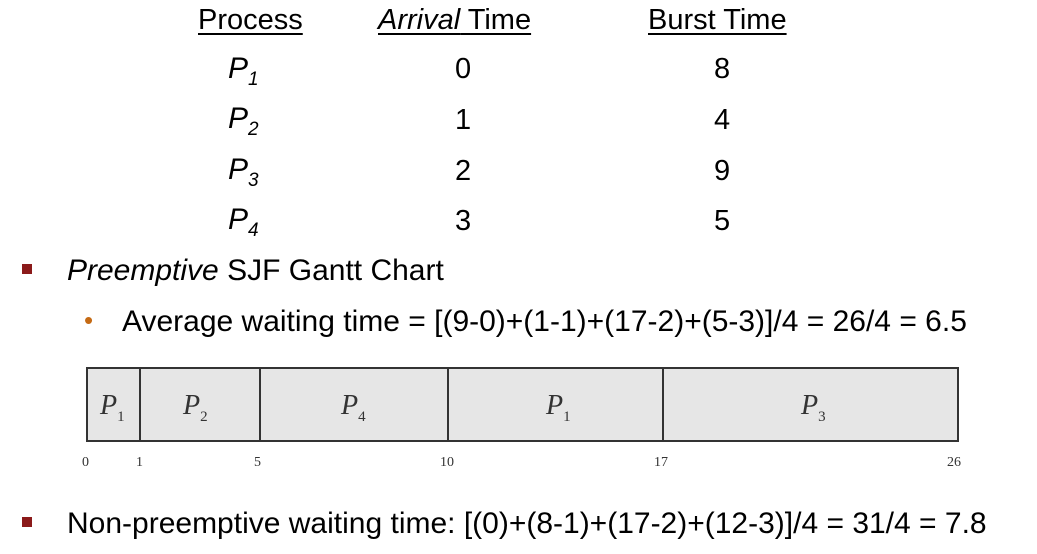 The width and height of the screenshot is (1037, 554). I want to click on gantt-tick: 1, so click(139, 462).